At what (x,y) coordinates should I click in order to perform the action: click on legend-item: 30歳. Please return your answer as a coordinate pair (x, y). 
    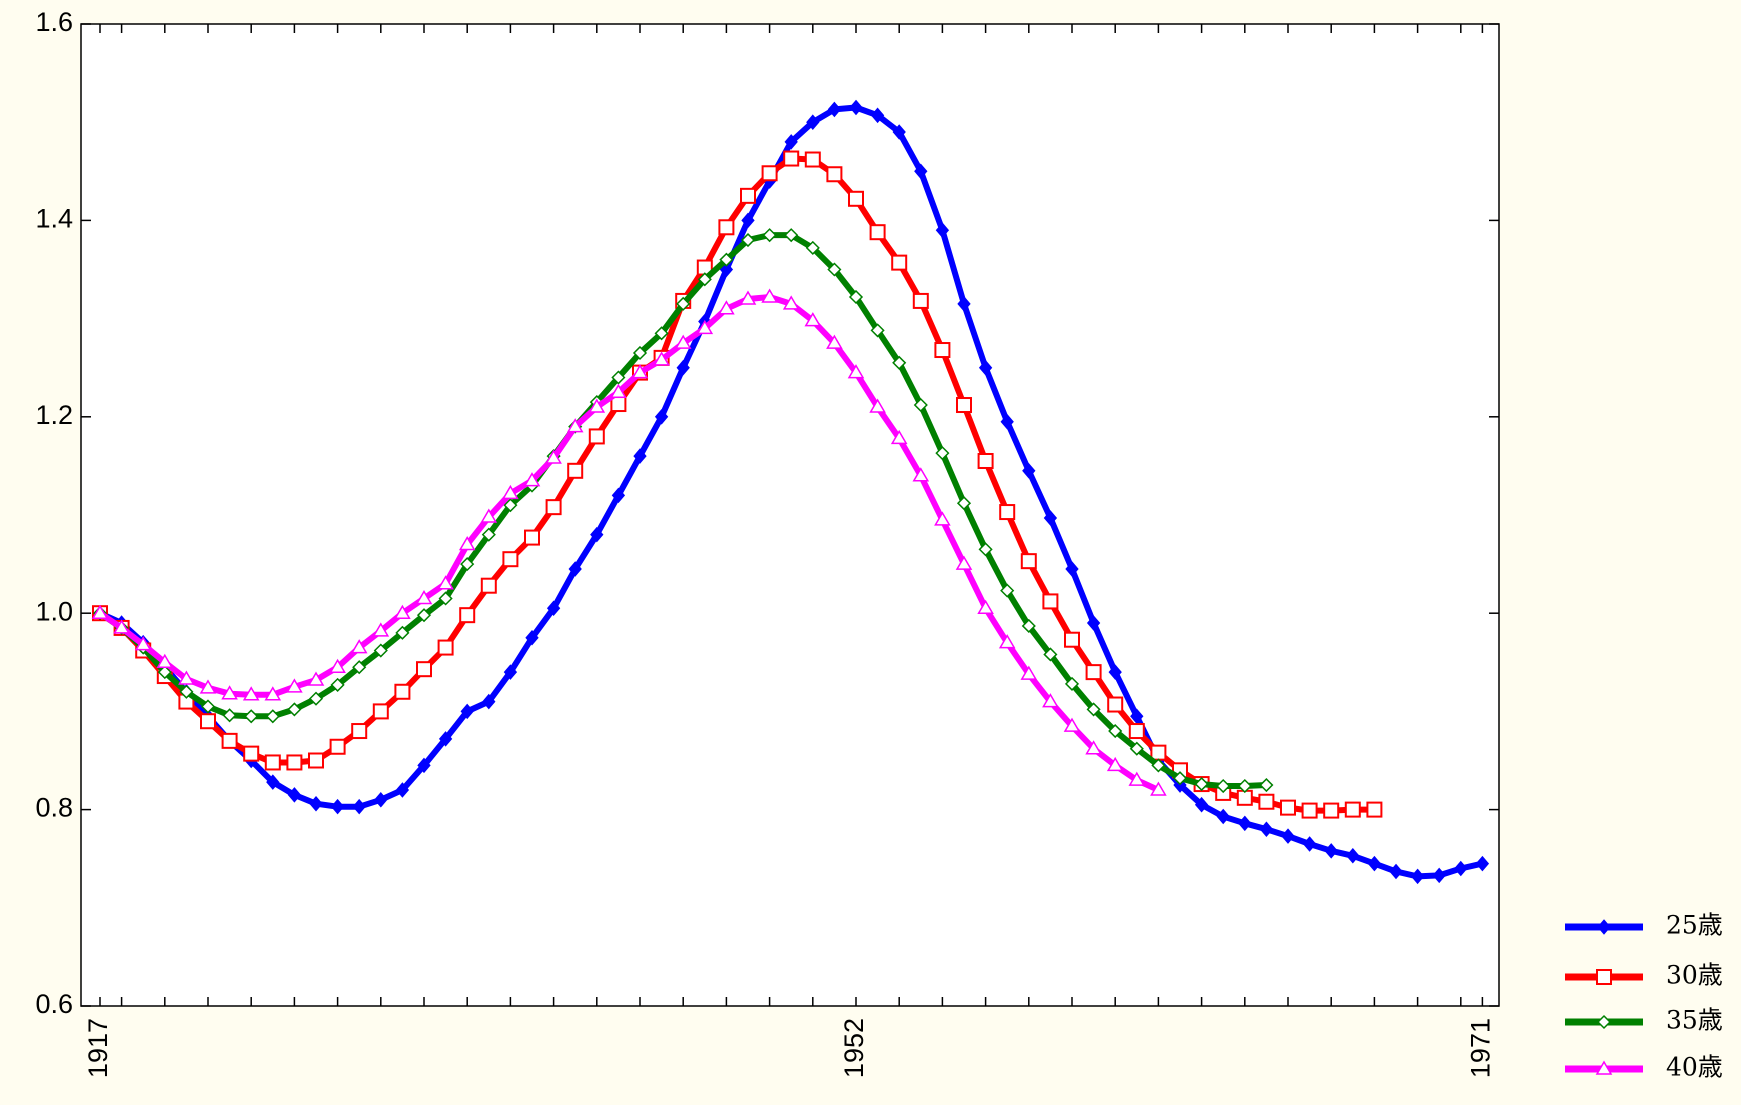
    Looking at the image, I should click on (1644, 975).